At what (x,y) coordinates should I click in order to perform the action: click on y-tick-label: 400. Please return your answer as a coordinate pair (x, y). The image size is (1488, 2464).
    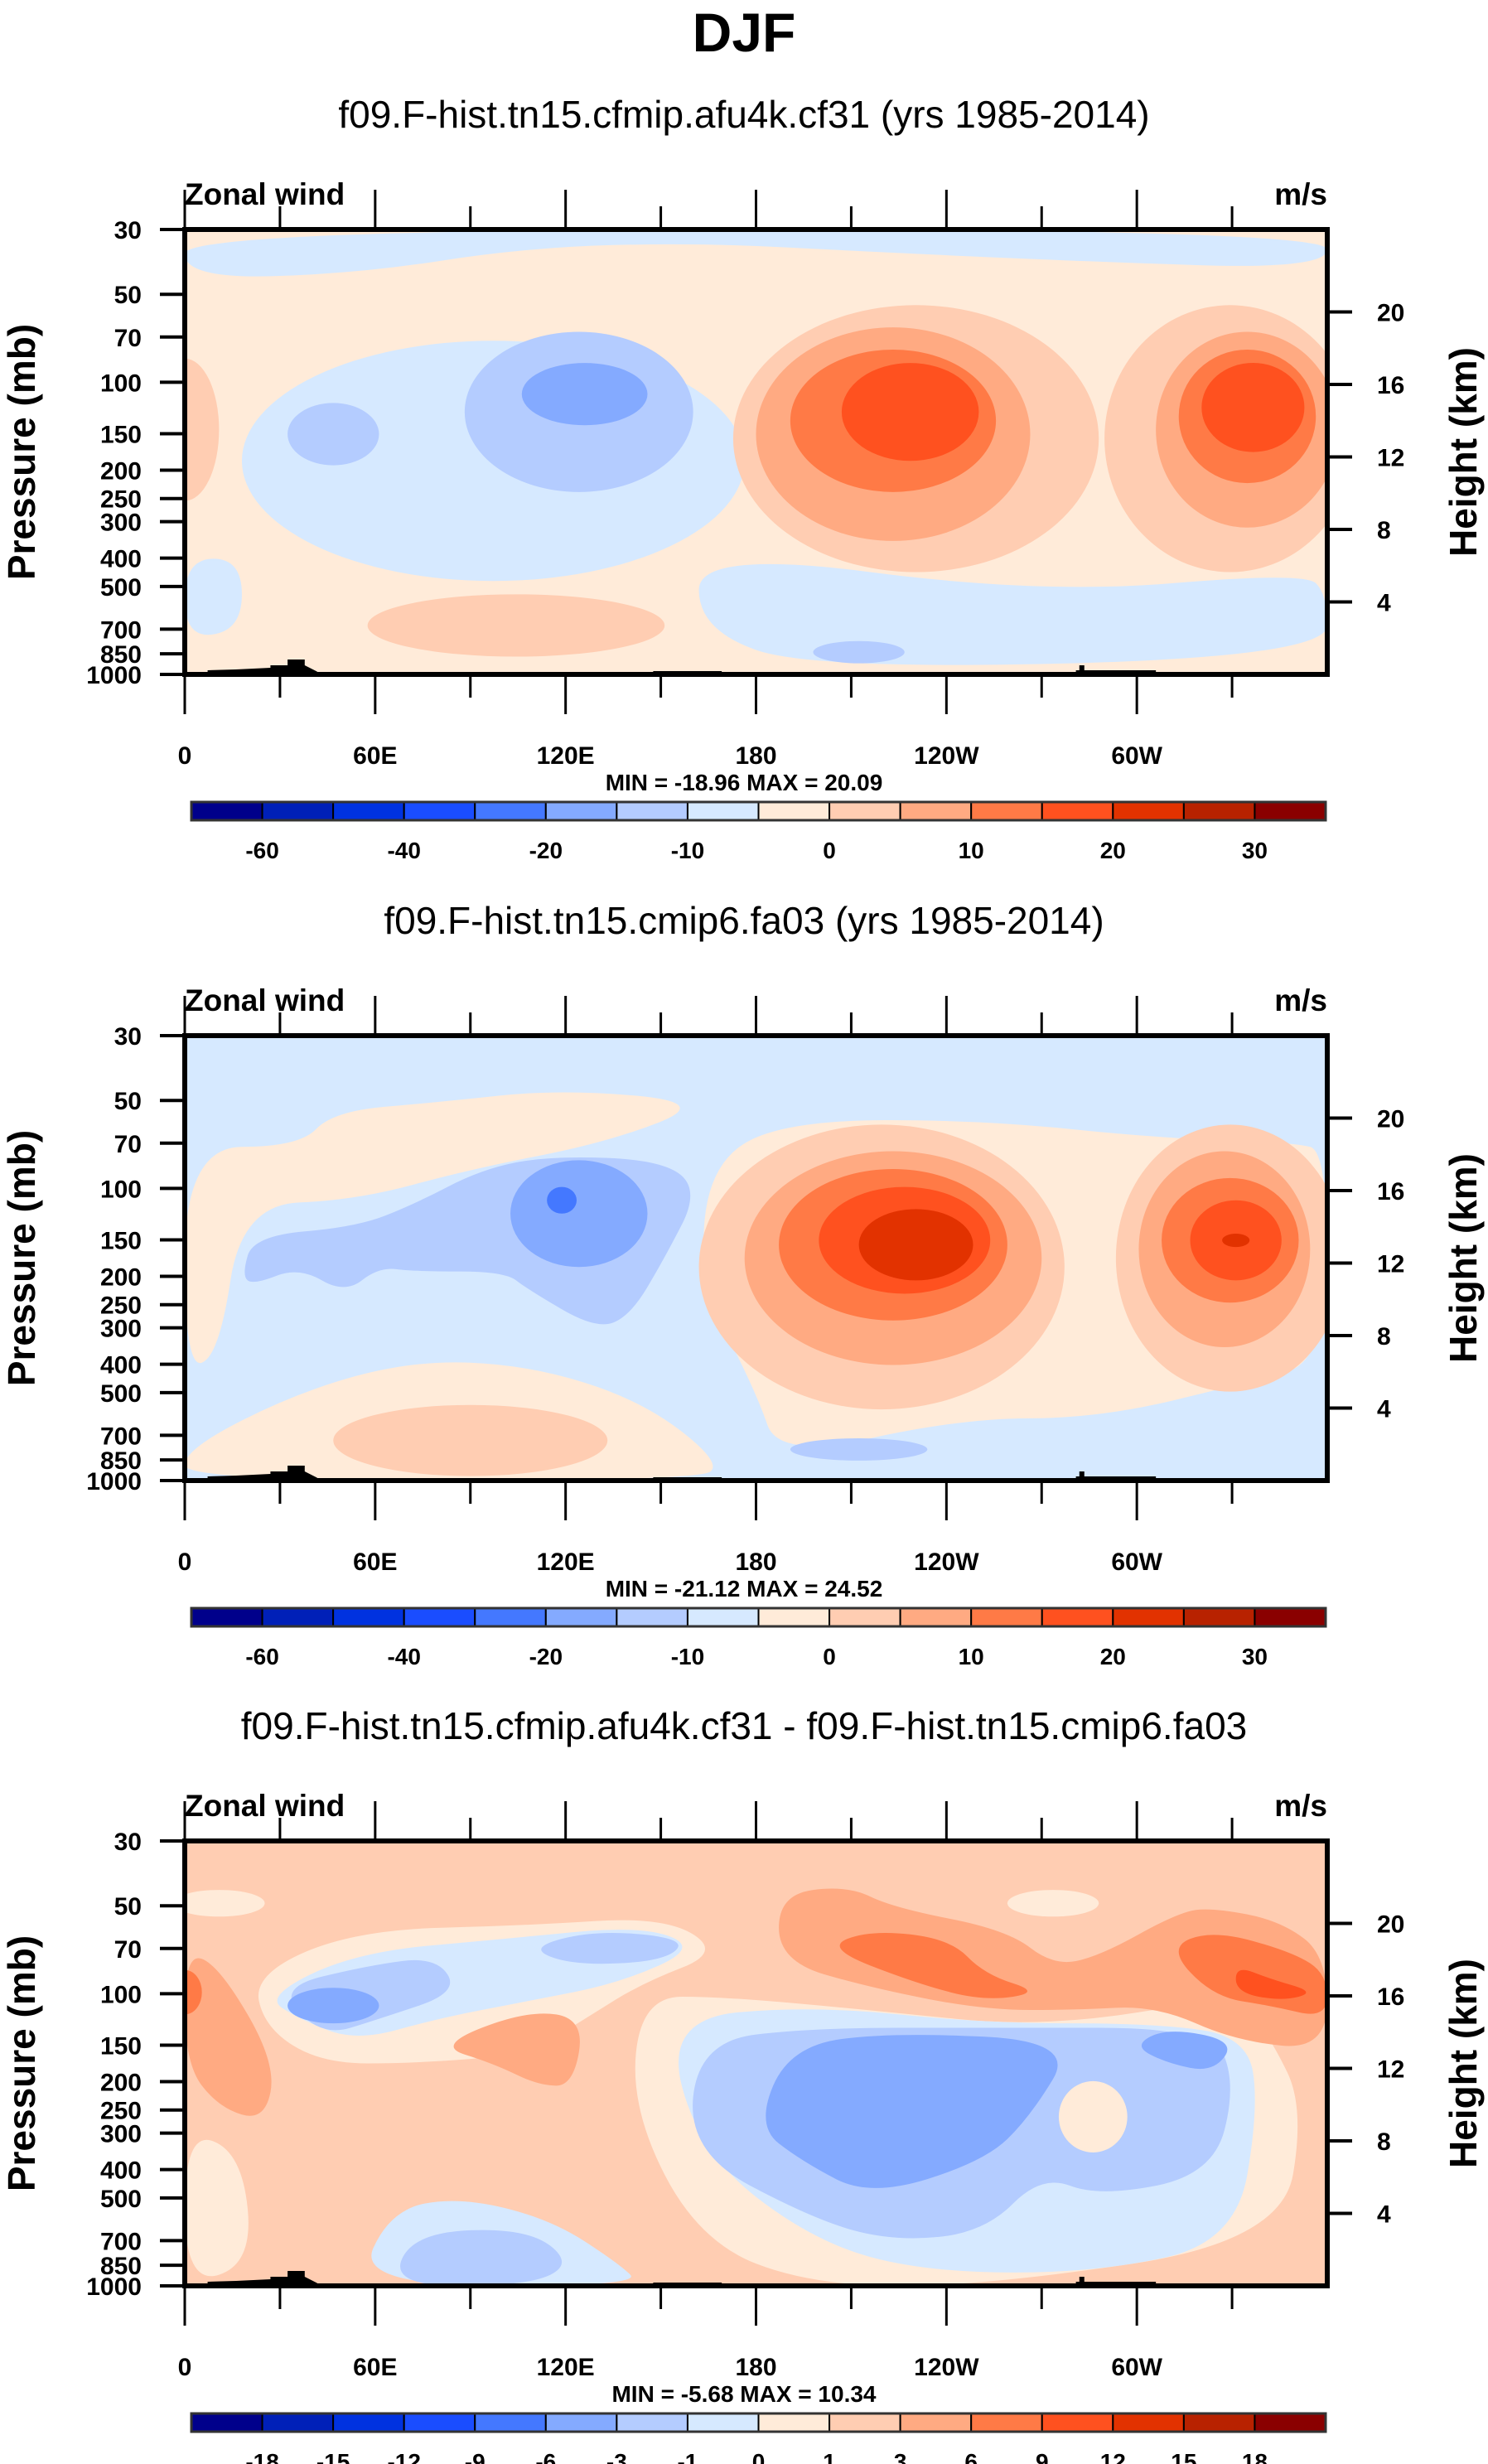
    Looking at the image, I should click on (121, 559).